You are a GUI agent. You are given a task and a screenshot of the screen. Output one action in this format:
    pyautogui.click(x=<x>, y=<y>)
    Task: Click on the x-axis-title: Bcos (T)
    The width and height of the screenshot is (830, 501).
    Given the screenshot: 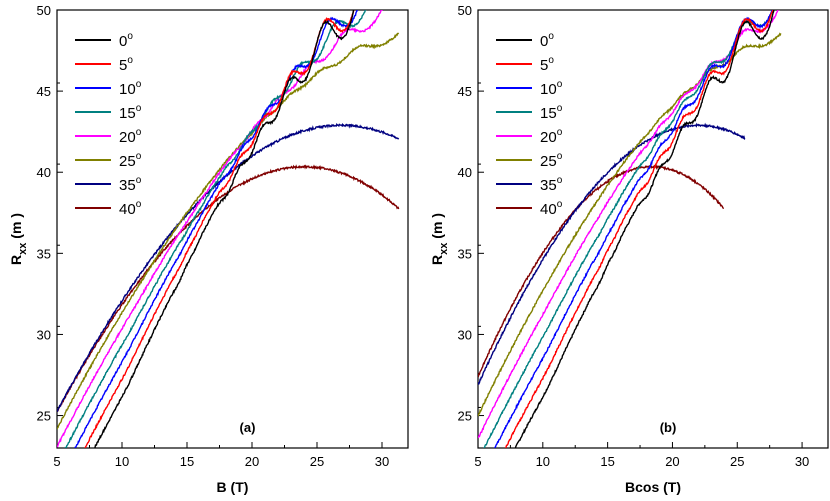 What is the action you would take?
    pyautogui.click(x=653, y=487)
    